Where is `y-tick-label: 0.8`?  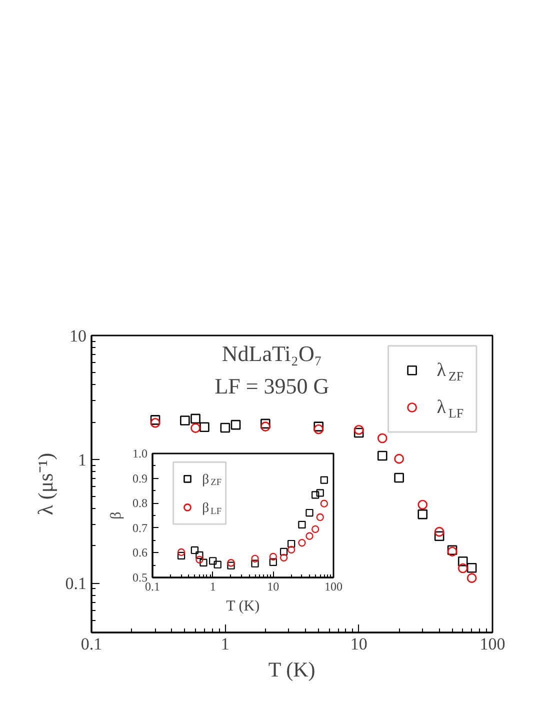 y-tick-label: 0.8 is located at coordinates (140, 503).